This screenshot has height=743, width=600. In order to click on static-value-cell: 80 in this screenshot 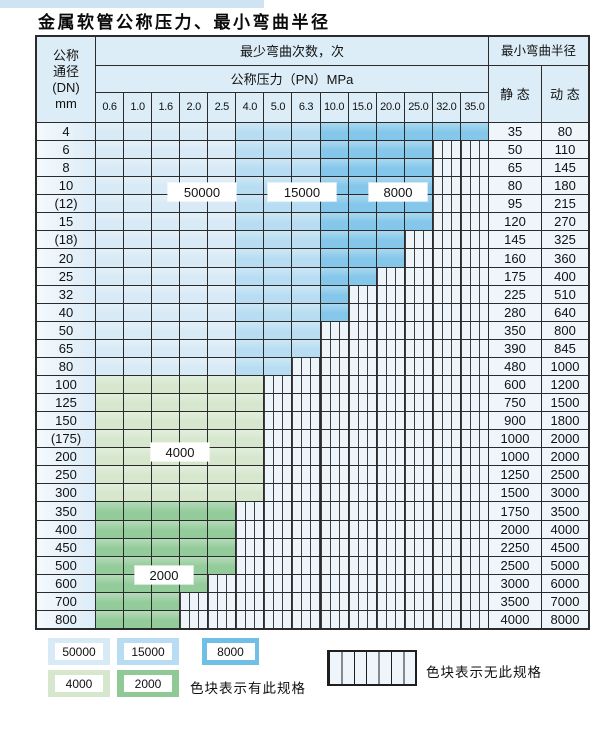, I will do `click(514, 186)`.